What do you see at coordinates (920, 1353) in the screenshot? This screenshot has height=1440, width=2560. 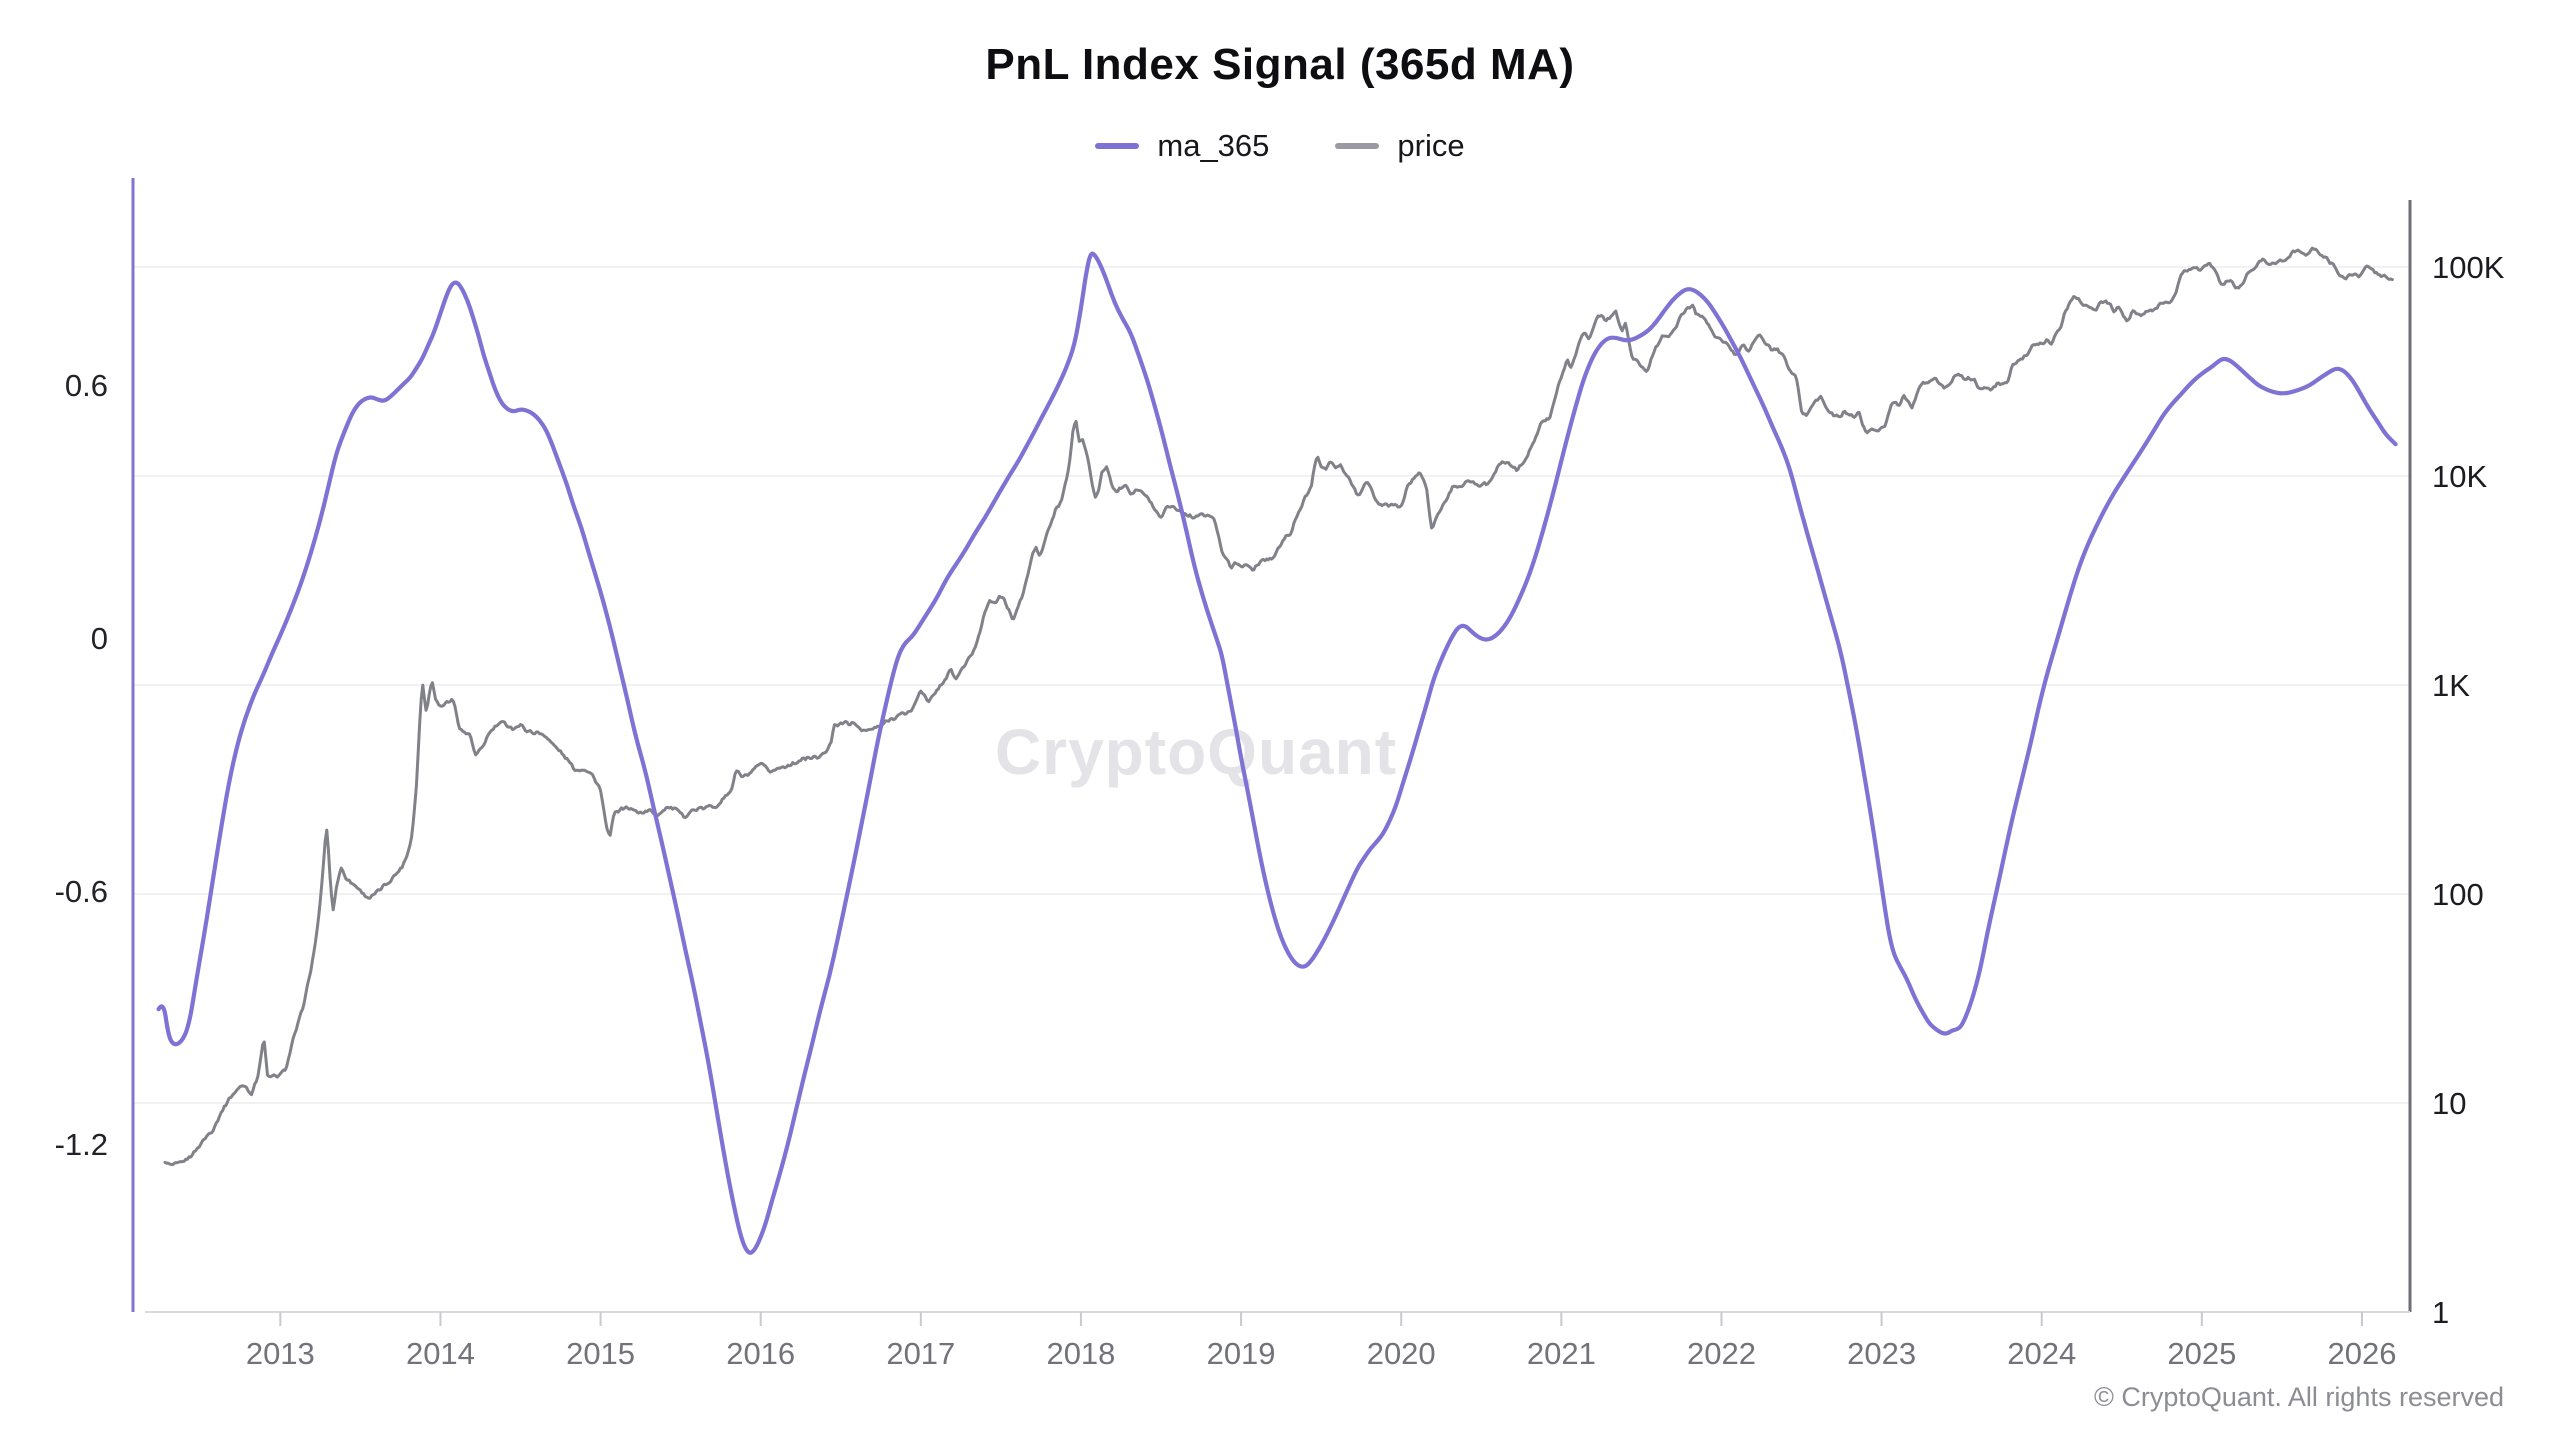 I see `x-tick-label: 2017` at bounding box center [920, 1353].